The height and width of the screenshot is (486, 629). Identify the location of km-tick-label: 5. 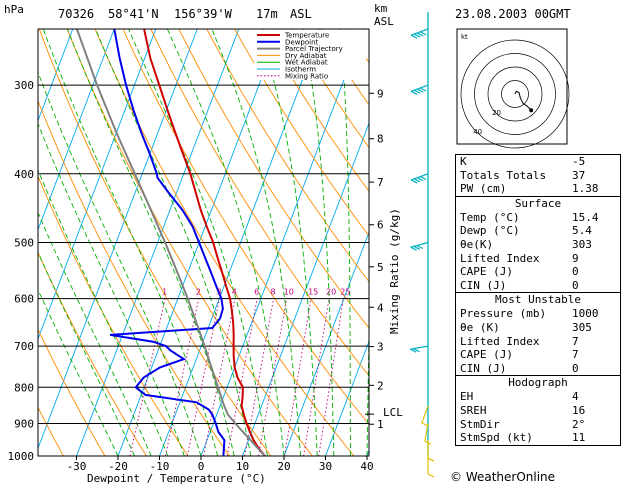
(380, 267).